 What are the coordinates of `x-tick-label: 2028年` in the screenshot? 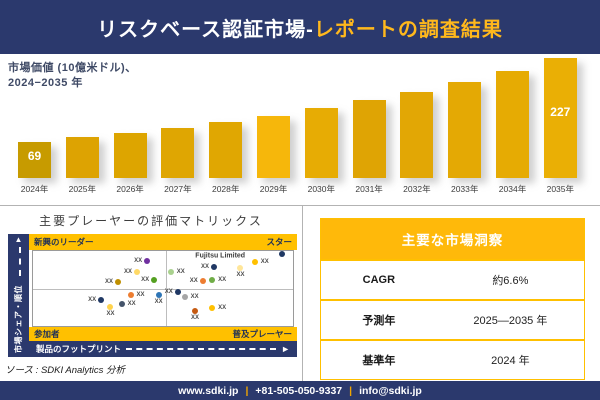 It's located at (225, 189).